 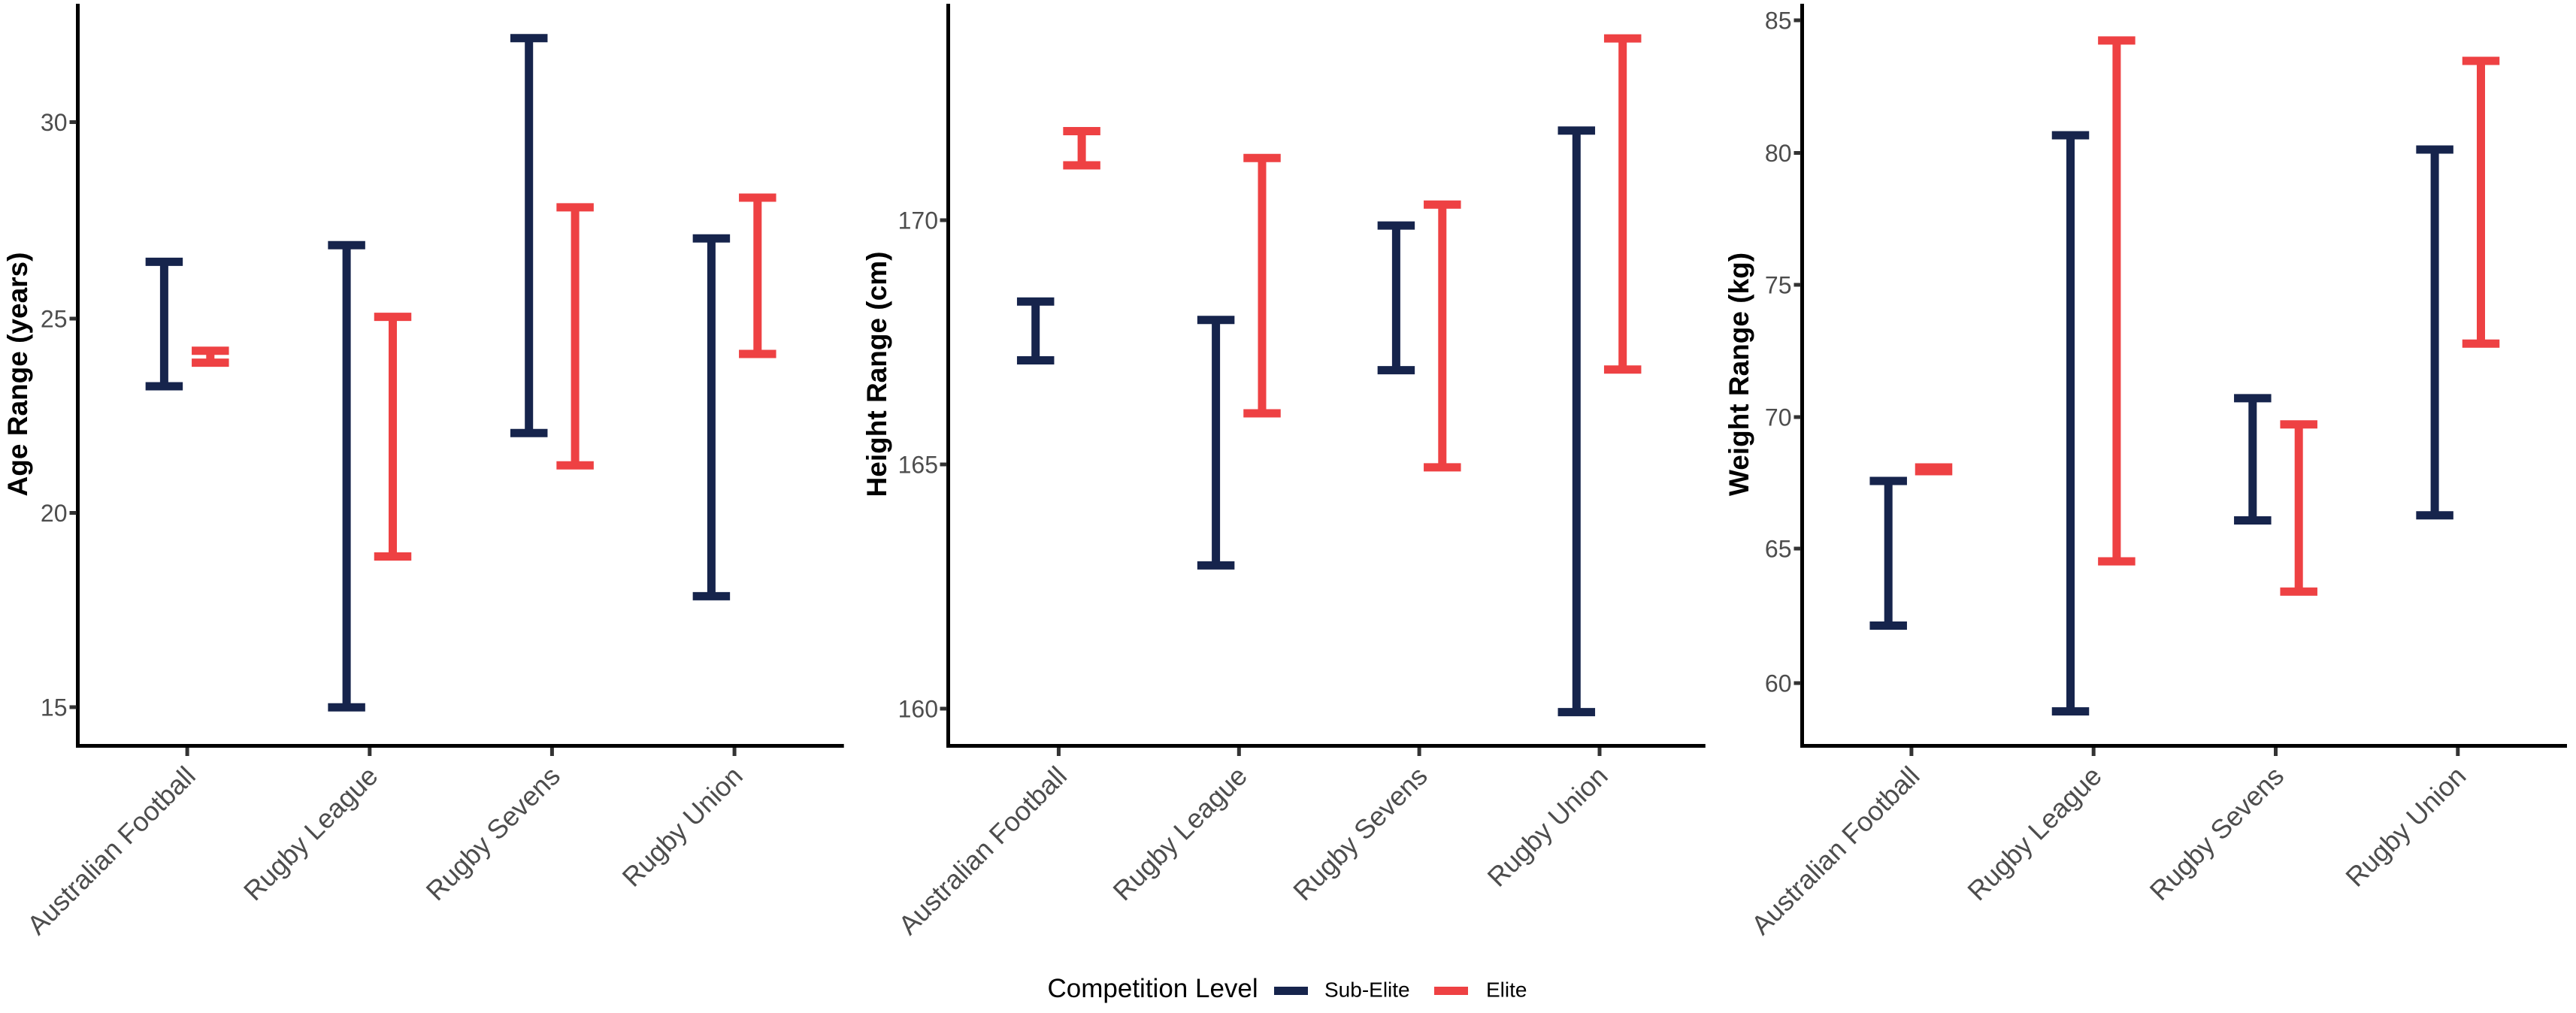 I want to click on svg-text: Age Range (years), so click(x=17, y=374).